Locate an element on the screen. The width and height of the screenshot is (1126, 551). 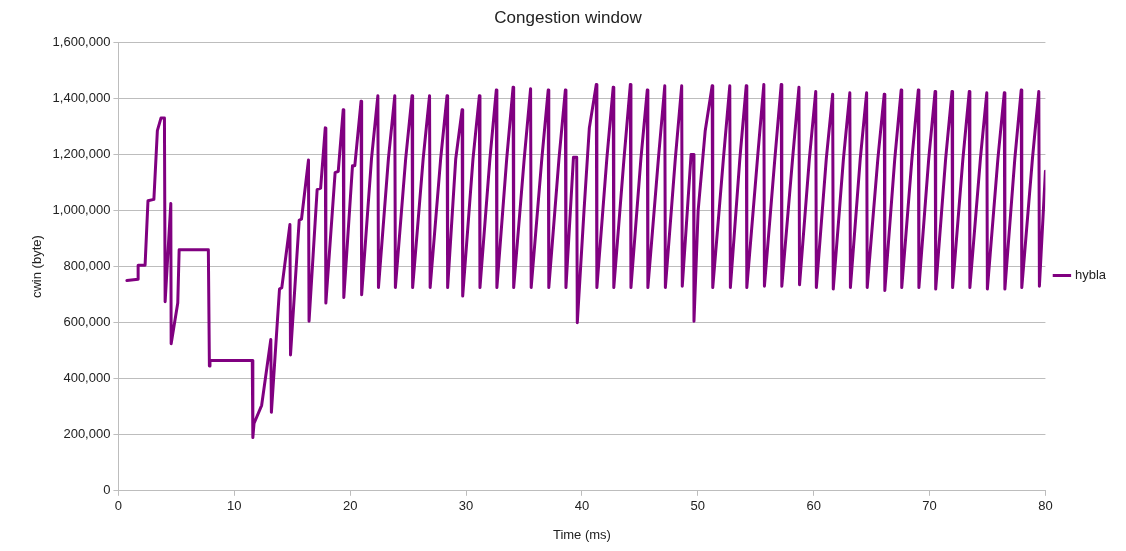
x-tick-label: 30 is located at coordinates (466, 506).